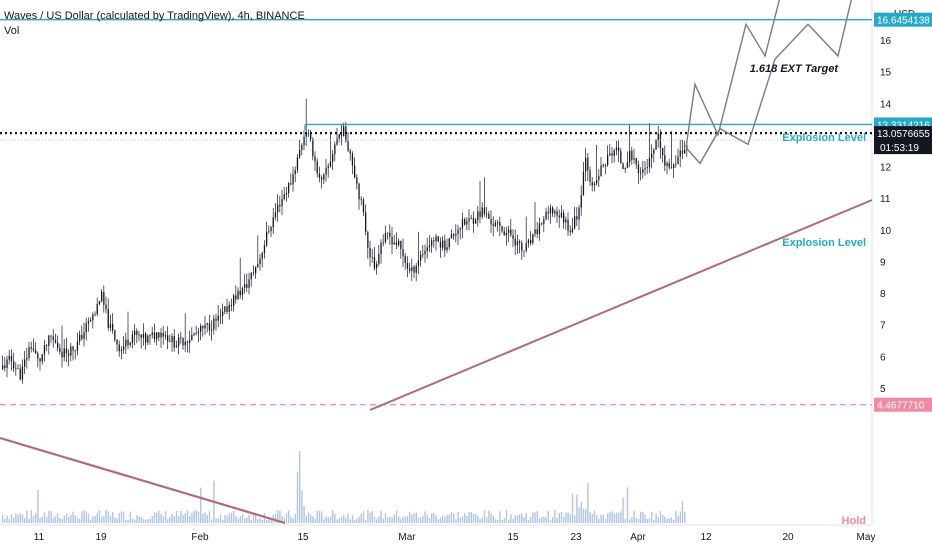 The width and height of the screenshot is (932, 550). What do you see at coordinates (903, 19) in the screenshot?
I see `explosion-price-label-bg` at bounding box center [903, 19].